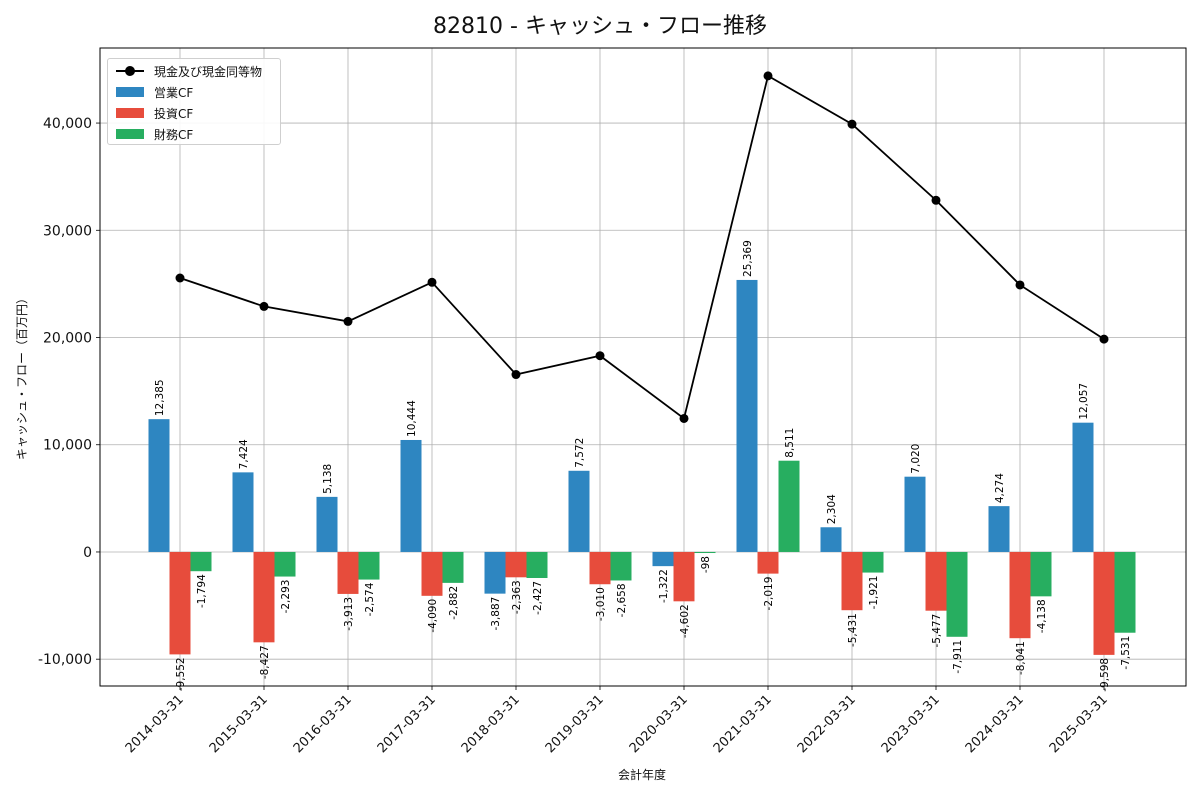 The width and height of the screenshot is (1200, 800). I want to click on bar-label-operating: 4,274, so click(1000, 488).